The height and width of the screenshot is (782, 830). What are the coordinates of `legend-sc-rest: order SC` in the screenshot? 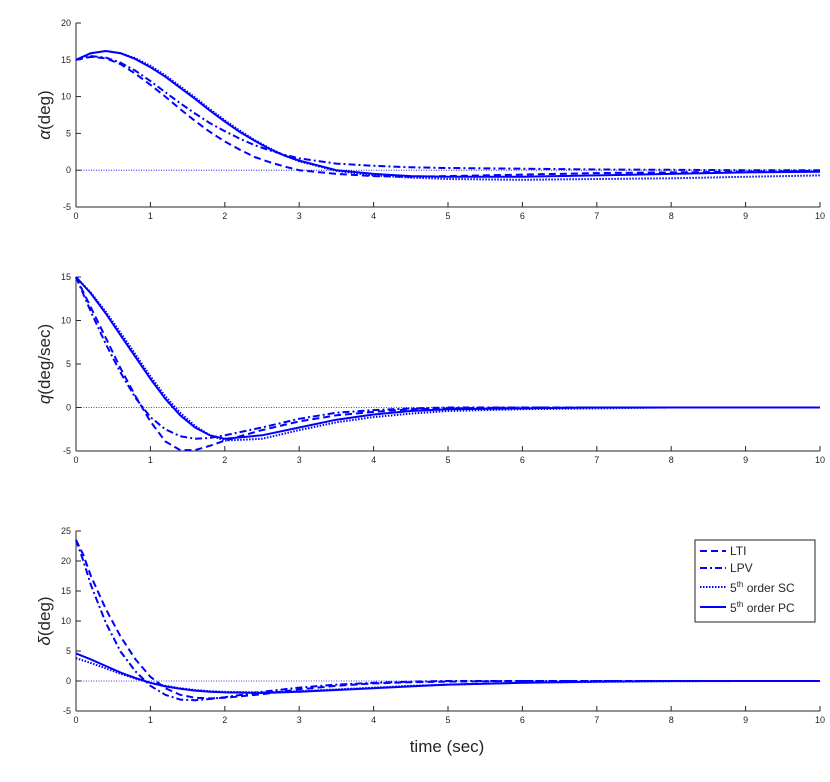 It's located at (769, 588).